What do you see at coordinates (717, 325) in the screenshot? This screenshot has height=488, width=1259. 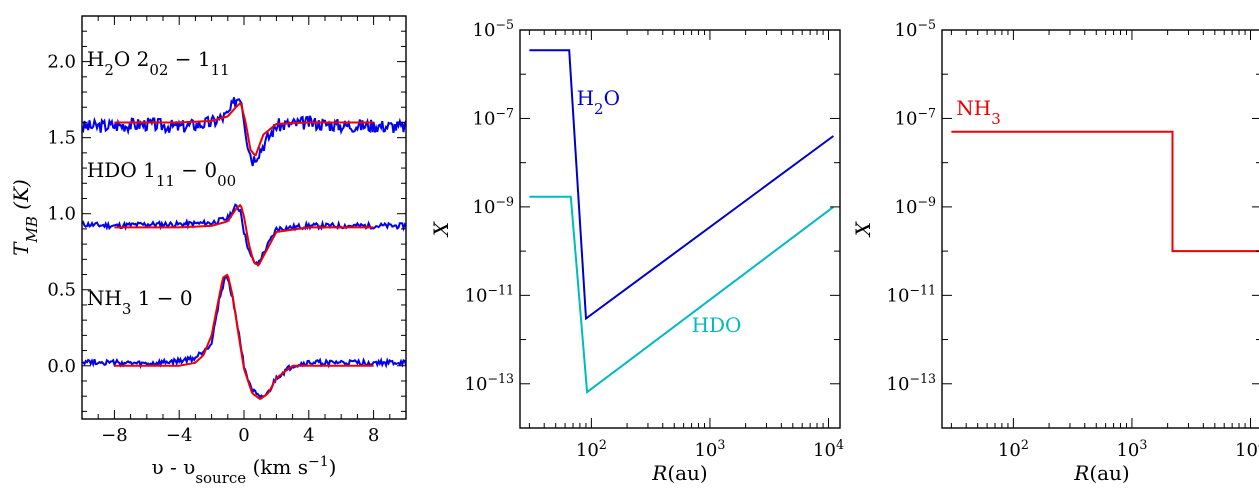 I see `series-label-1: HDO` at bounding box center [717, 325].